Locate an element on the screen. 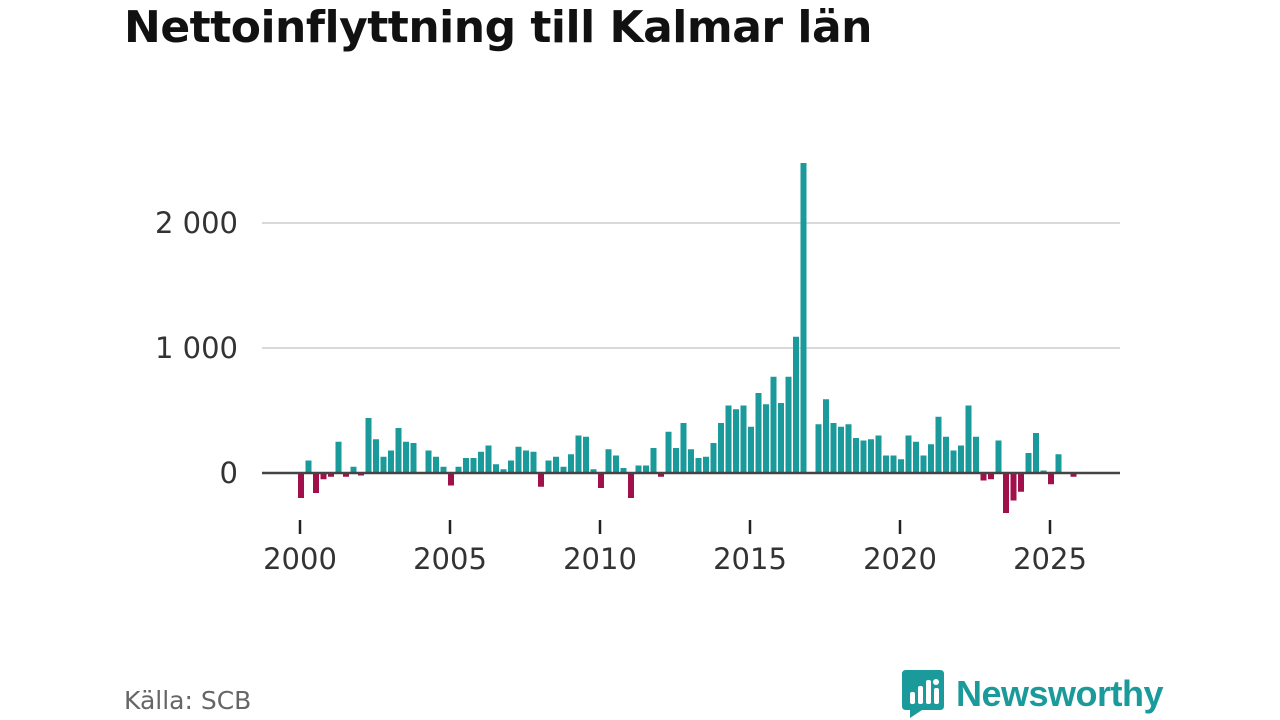 This screenshot has width=1280, height=720. x-axis-ticks is located at coordinates (675, 527).